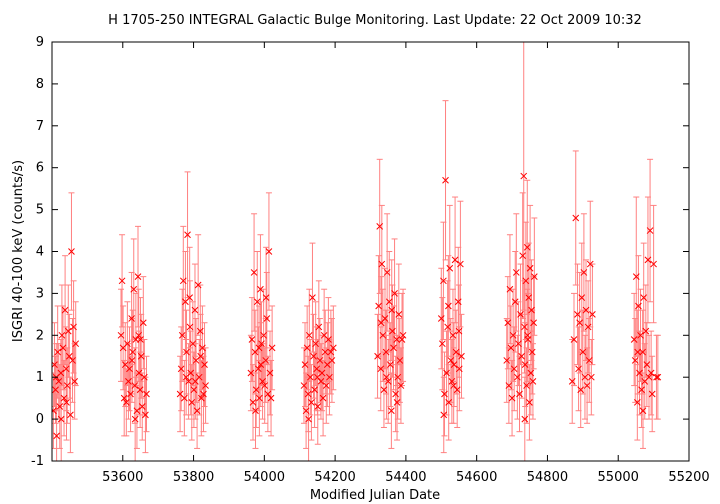  I want to click on y-tick-label: 0, so click(40, 419).